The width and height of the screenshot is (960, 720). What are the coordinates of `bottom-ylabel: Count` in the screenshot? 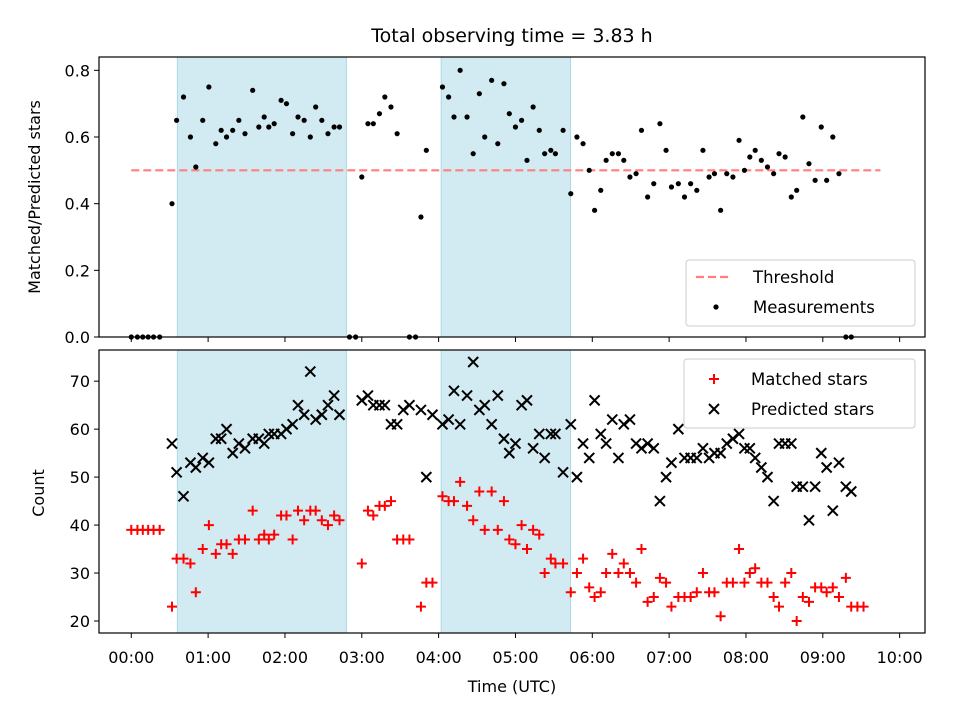 It's located at (38, 493).